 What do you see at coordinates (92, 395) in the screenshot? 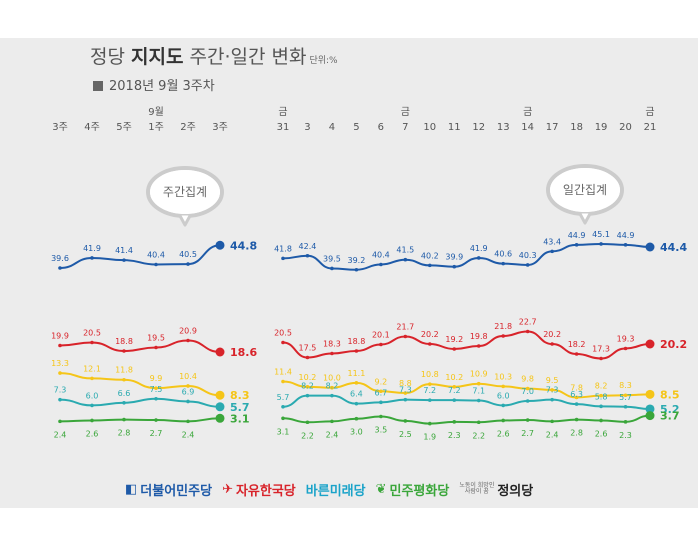
I see `data-label: 6.0` at bounding box center [92, 395].